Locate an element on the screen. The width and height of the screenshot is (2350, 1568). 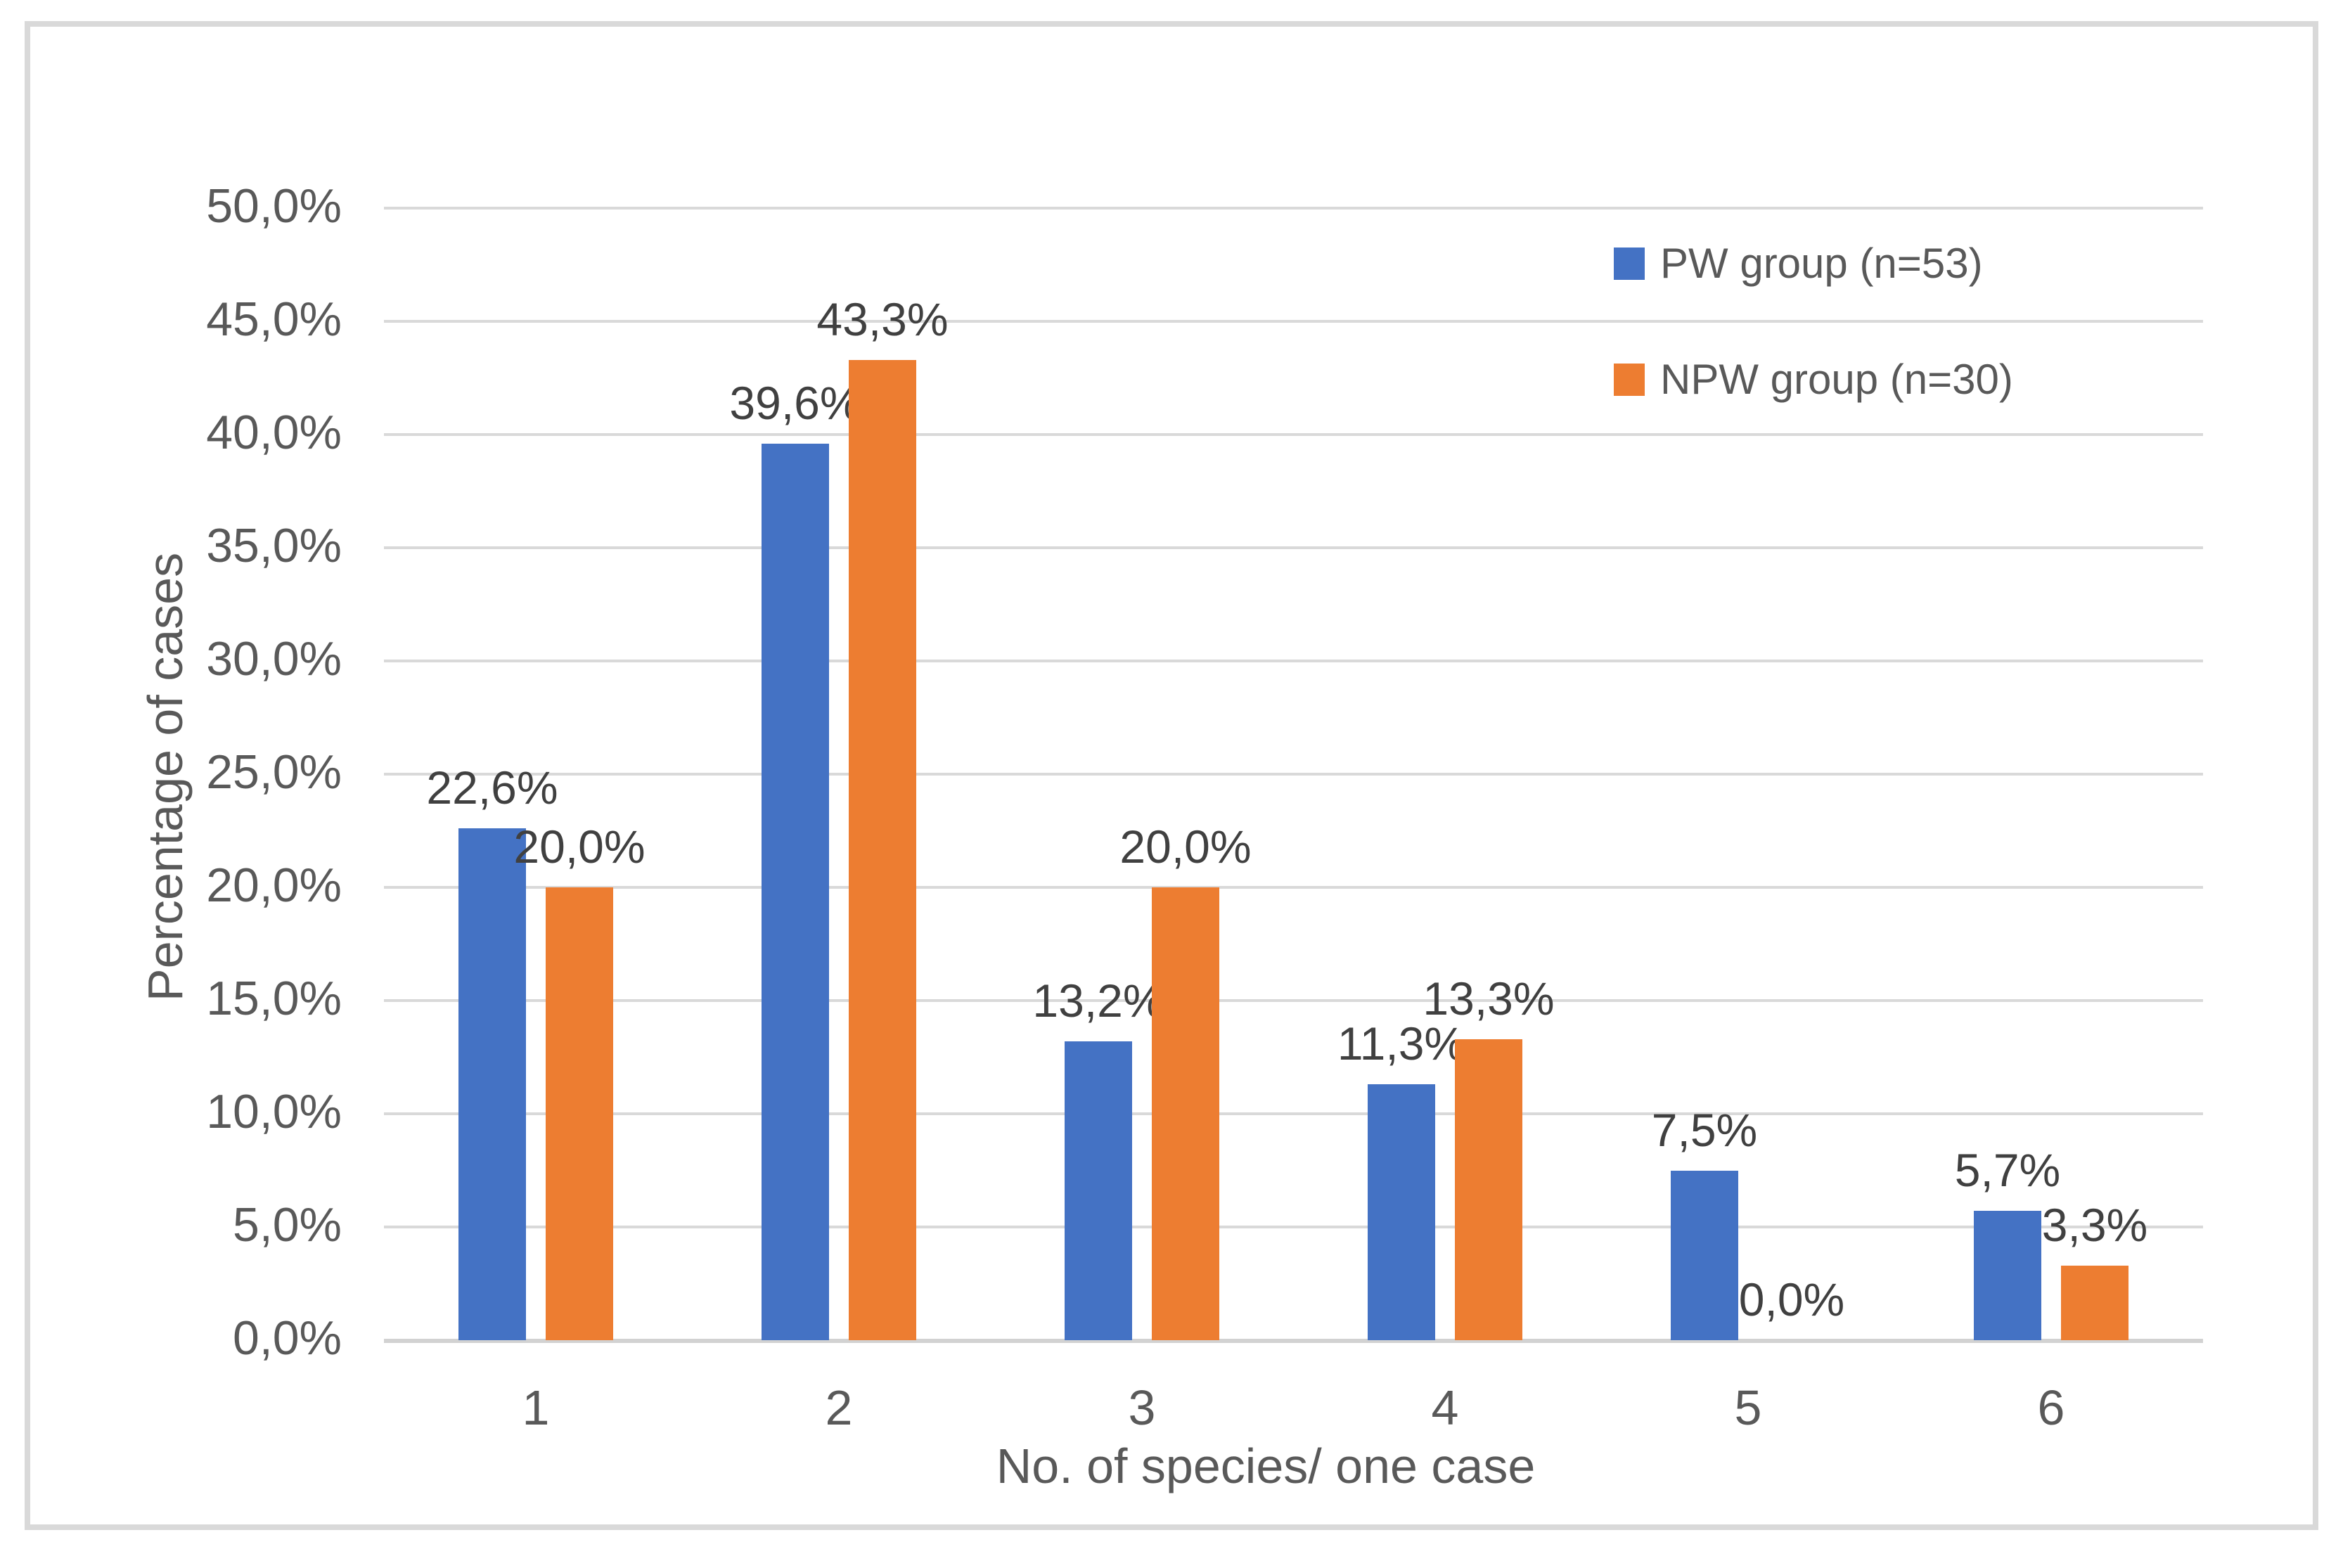
data-label-npw-cat4: 13,3% is located at coordinates (1489, 998).